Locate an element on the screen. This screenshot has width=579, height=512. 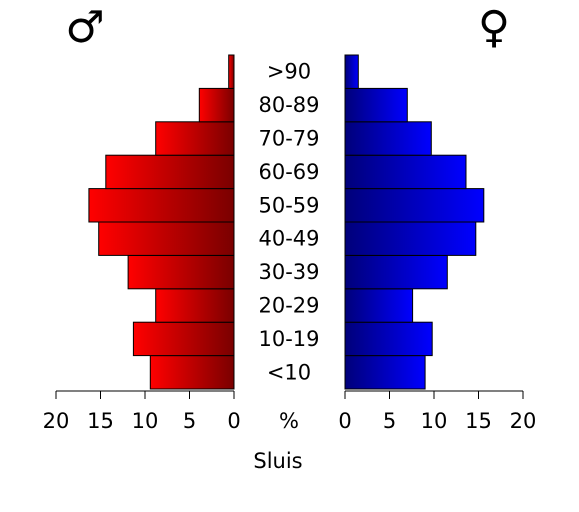
age-label-2: 20-29 is located at coordinates (288, 306).